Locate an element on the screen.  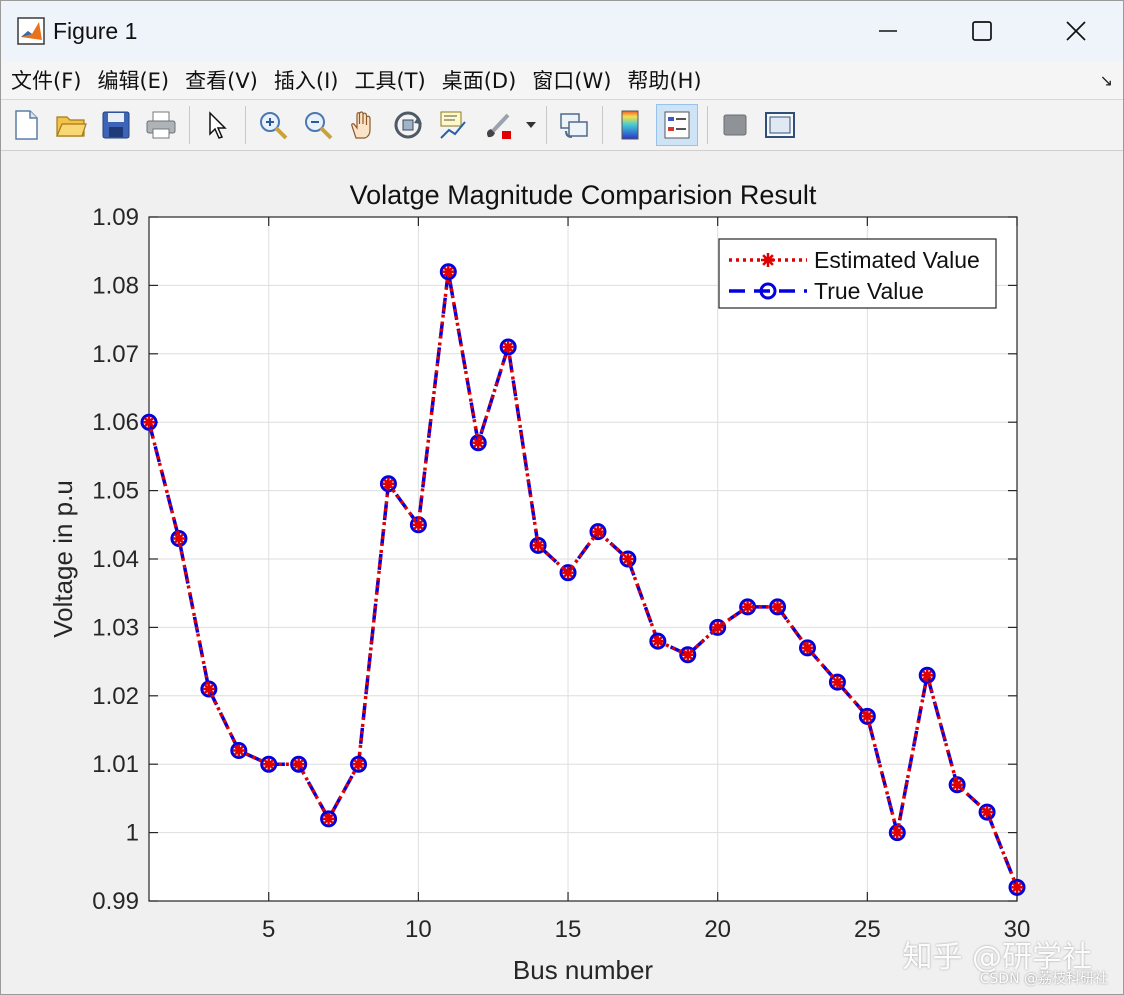
window-title: Figure 1 is located at coordinates (95, 30).